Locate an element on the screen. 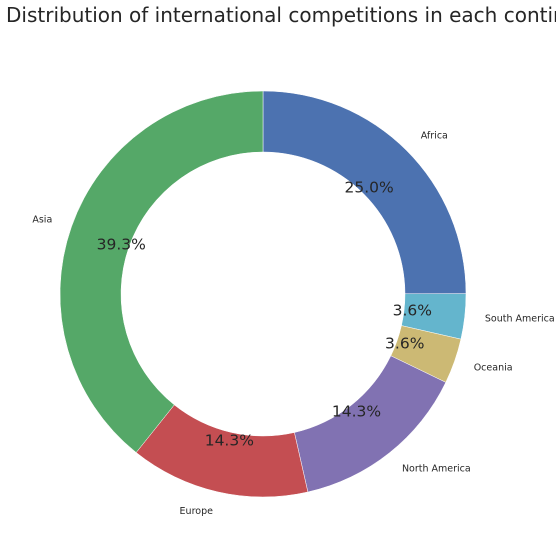 The image size is (556, 555). pct-label-north-america: 14.3% is located at coordinates (356, 412).